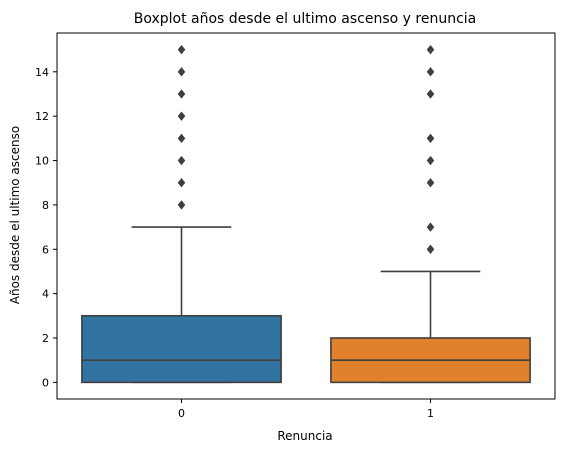  Describe the element at coordinates (45, 294) in the screenshot. I see `y-tick-label: 4` at that location.